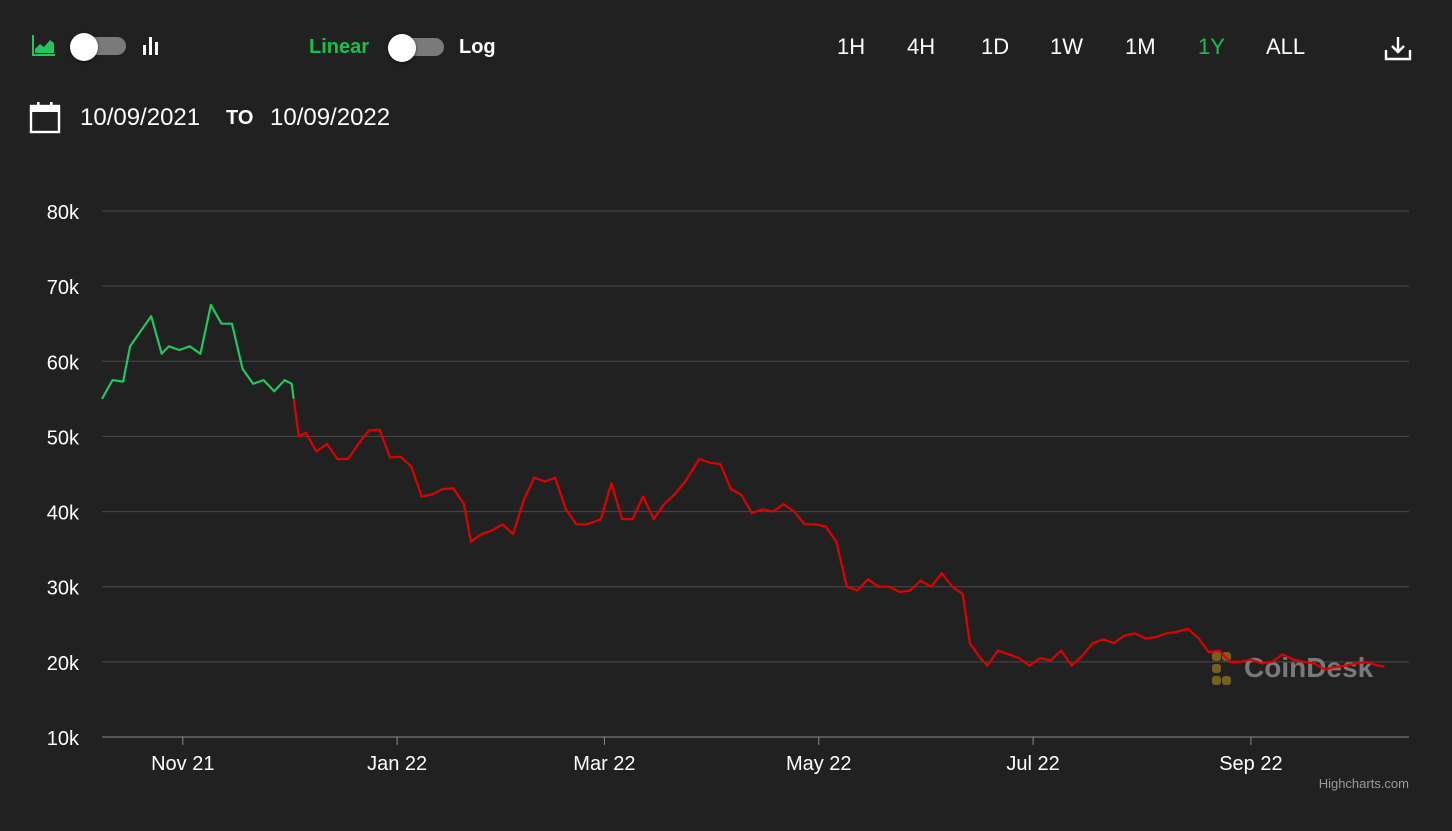 The image size is (1452, 831). Describe the element at coordinates (98, 47) in the screenshot. I see `chart-type-toggle` at that location.